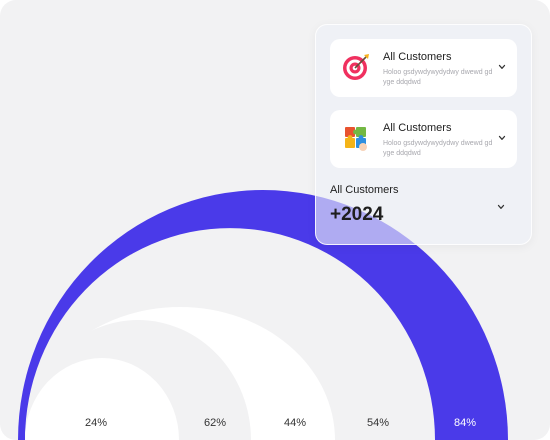 This screenshot has height=440, width=550. Describe the element at coordinates (215, 423) in the screenshot. I see `percent-label-2: 62%` at that location.